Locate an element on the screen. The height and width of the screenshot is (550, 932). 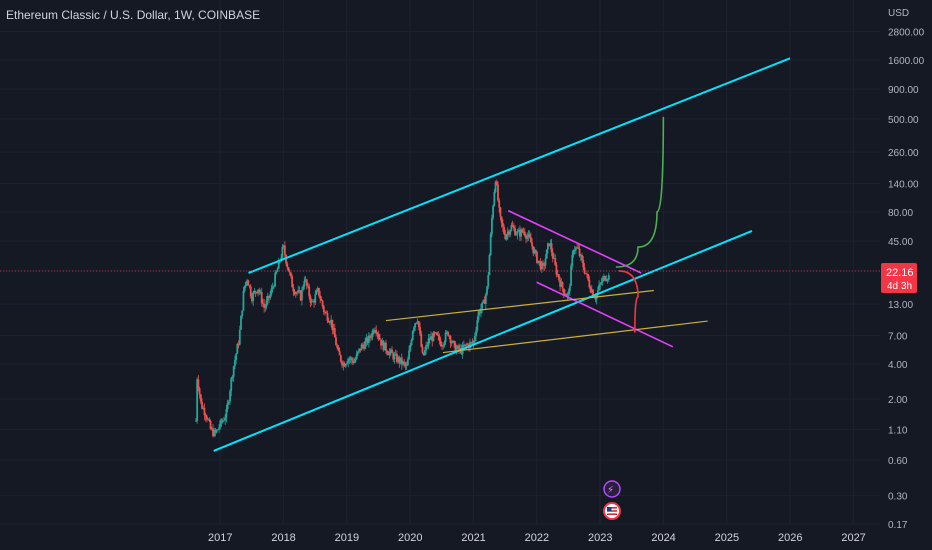
flash-event-icon: ⚡ is located at coordinates (612, 489).